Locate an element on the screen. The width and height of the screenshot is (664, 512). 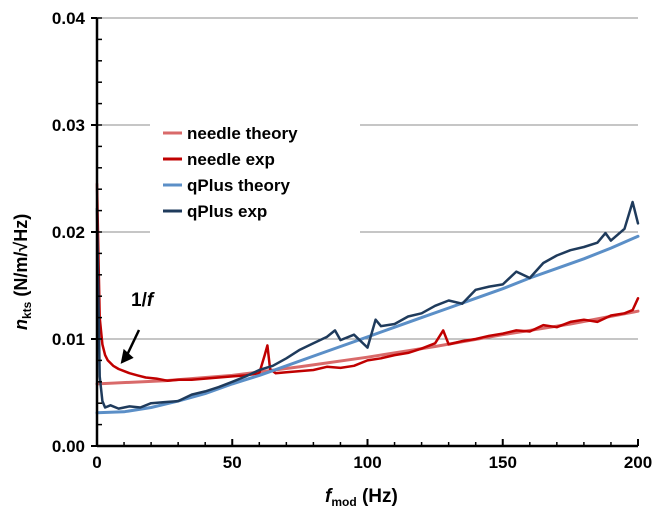
y-tick-label: 0.03 is located at coordinates (68, 125).